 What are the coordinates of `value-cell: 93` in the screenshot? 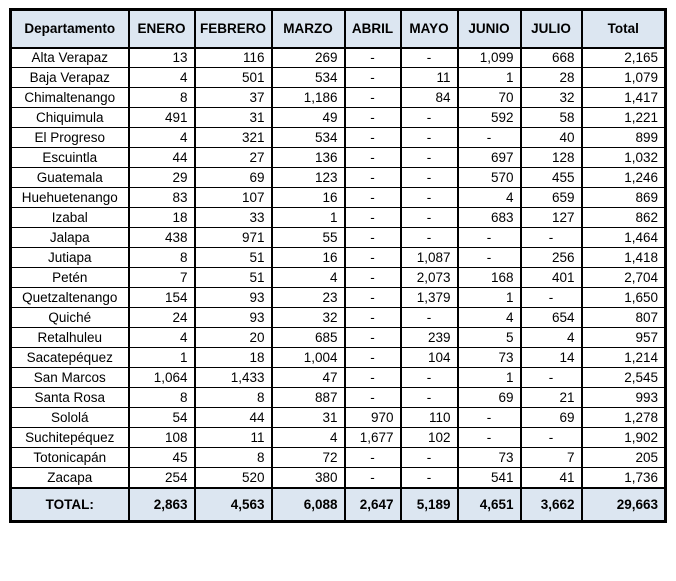 It's located at (233, 297).